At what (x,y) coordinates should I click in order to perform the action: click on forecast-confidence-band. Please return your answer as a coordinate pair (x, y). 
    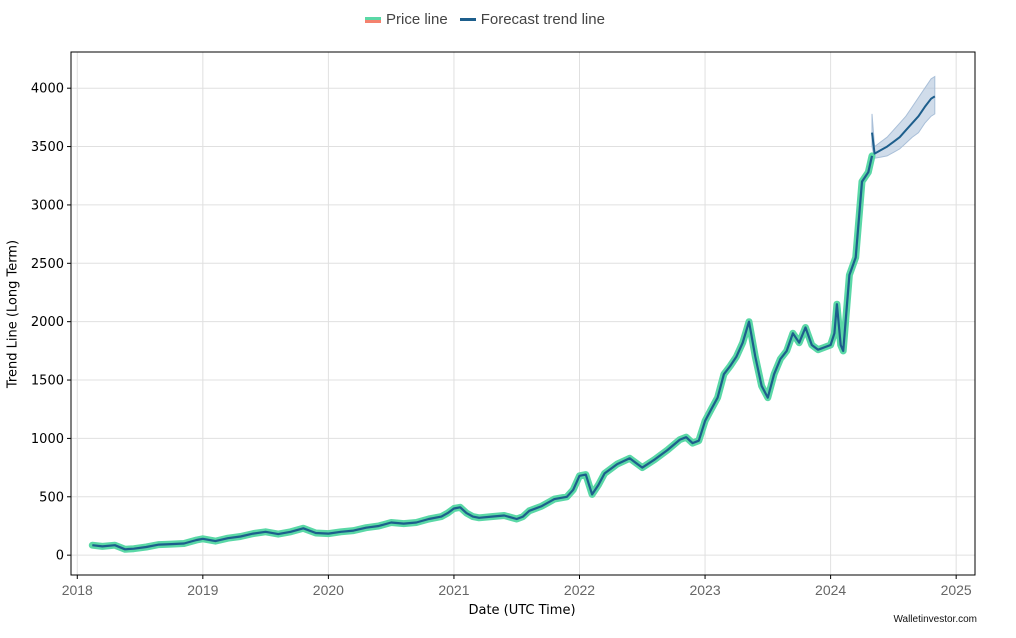
    Looking at the image, I should click on (903, 117).